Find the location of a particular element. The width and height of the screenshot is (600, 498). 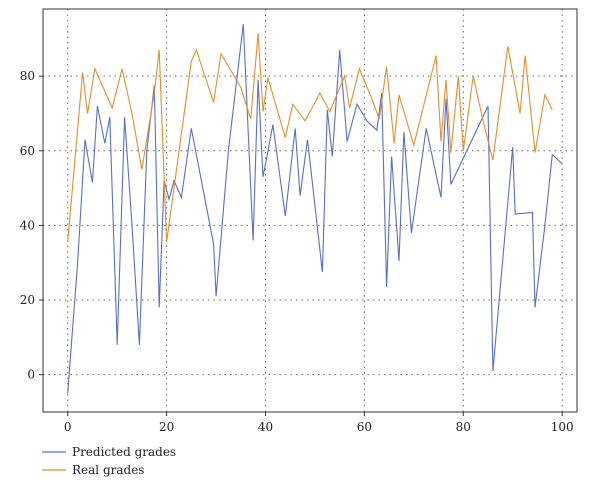

legend: Predicted grades Real grades is located at coordinates (109, 461).